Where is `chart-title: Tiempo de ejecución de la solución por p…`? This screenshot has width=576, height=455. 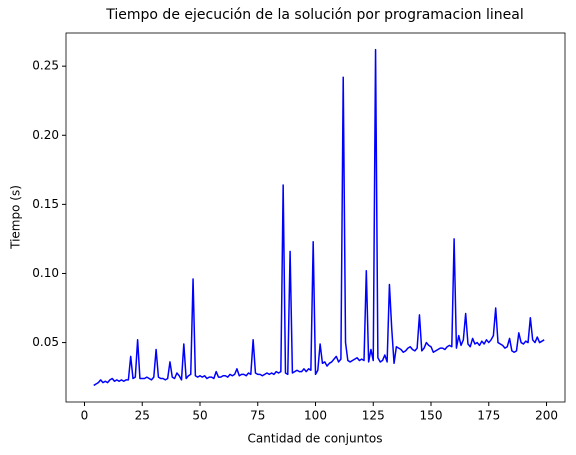
chart-title: Tiempo de ejecución de la solución por p… is located at coordinates (314, 15).